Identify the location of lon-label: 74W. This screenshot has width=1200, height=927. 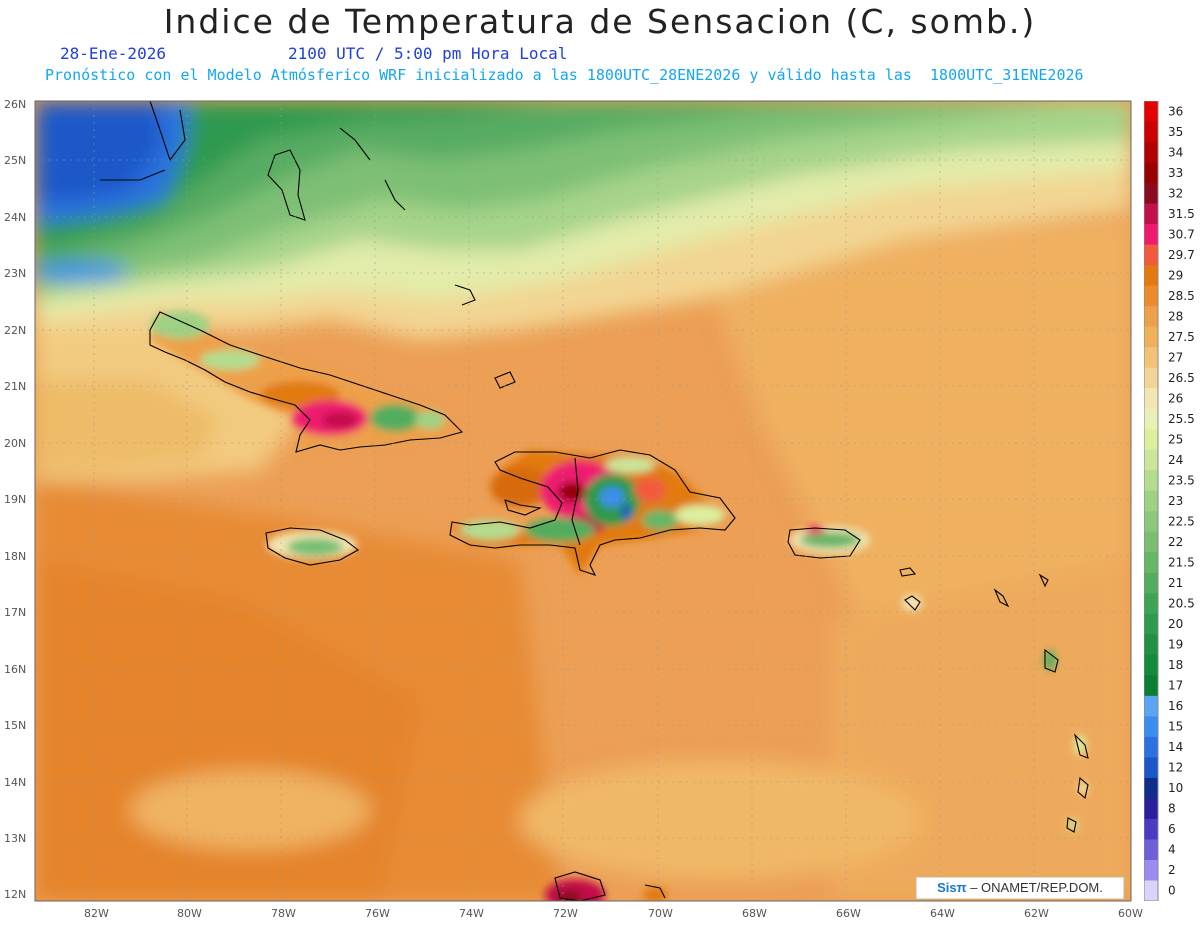
(471, 913).